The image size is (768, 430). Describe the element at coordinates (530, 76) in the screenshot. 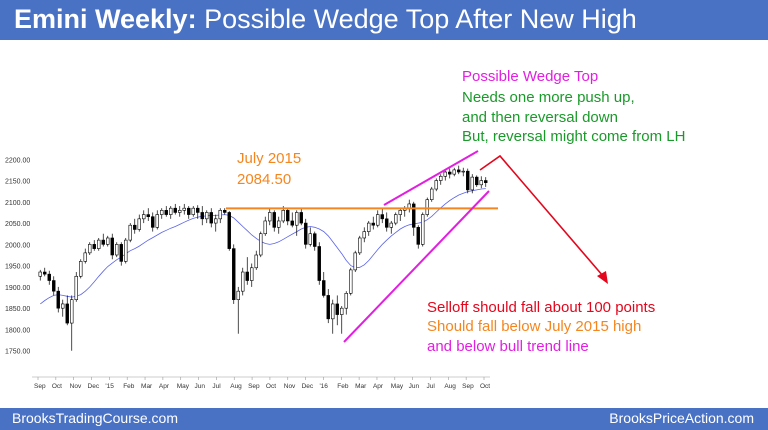

I see `wedge-title: Possible Wedge Top` at that location.